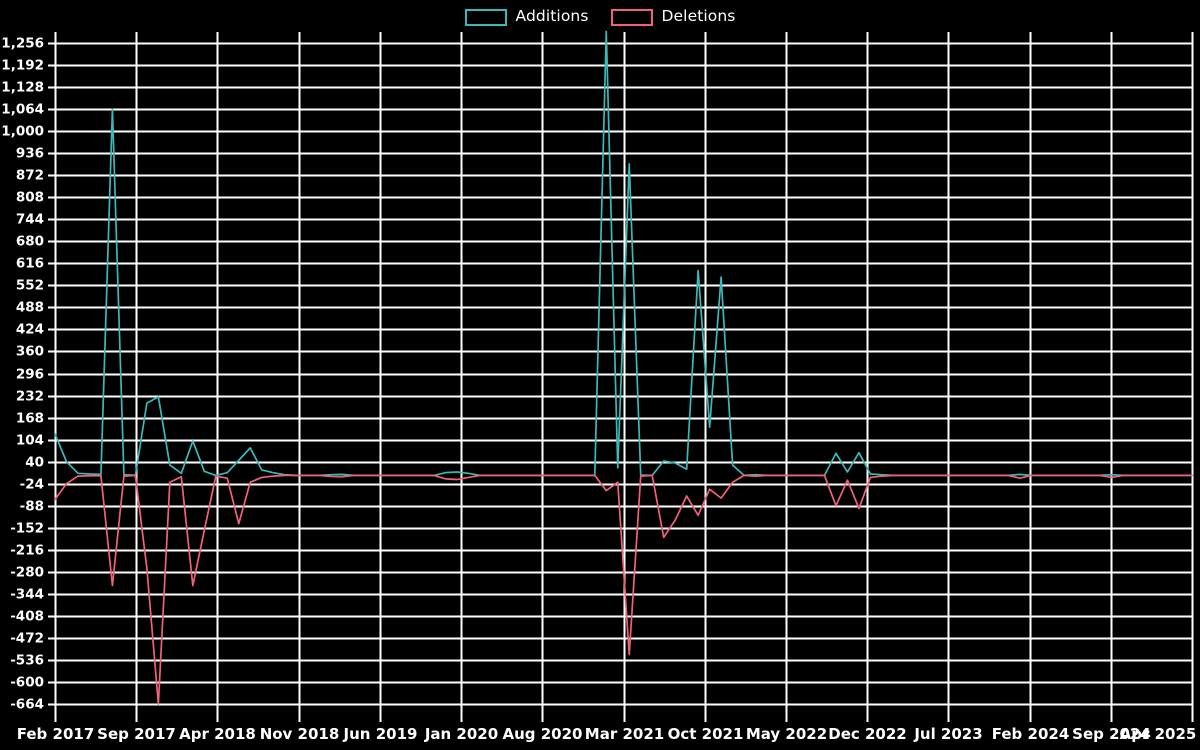 The width and height of the screenshot is (1200, 750). I want to click on y-tick-label: 488, so click(30, 308).